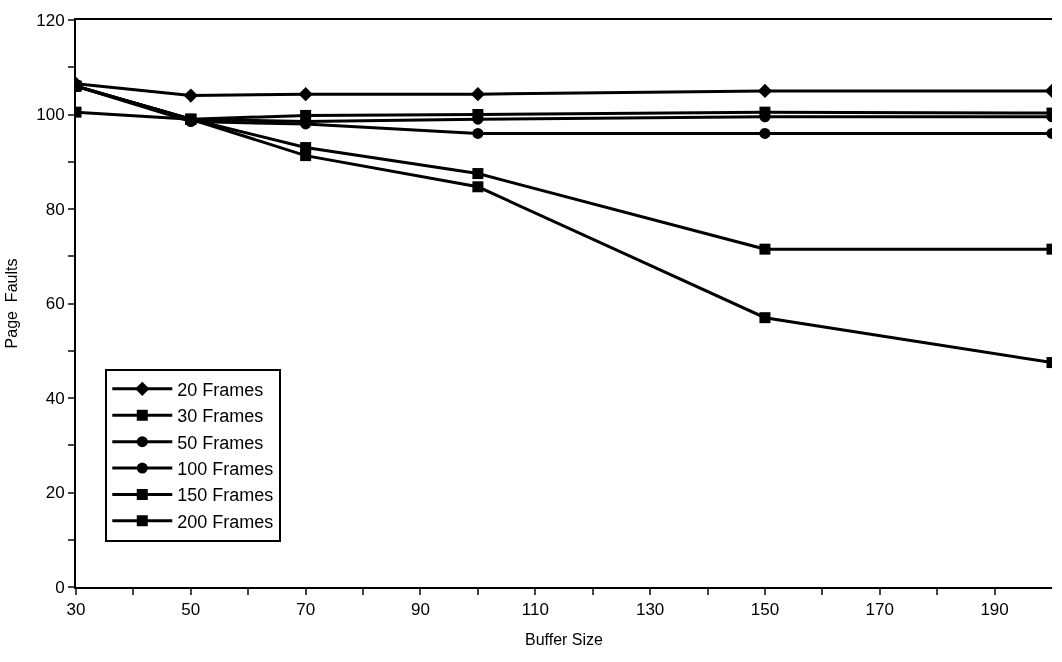 The width and height of the screenshot is (1062, 662). What do you see at coordinates (879, 610) in the screenshot?
I see `x-tick-label: 170` at bounding box center [879, 610].